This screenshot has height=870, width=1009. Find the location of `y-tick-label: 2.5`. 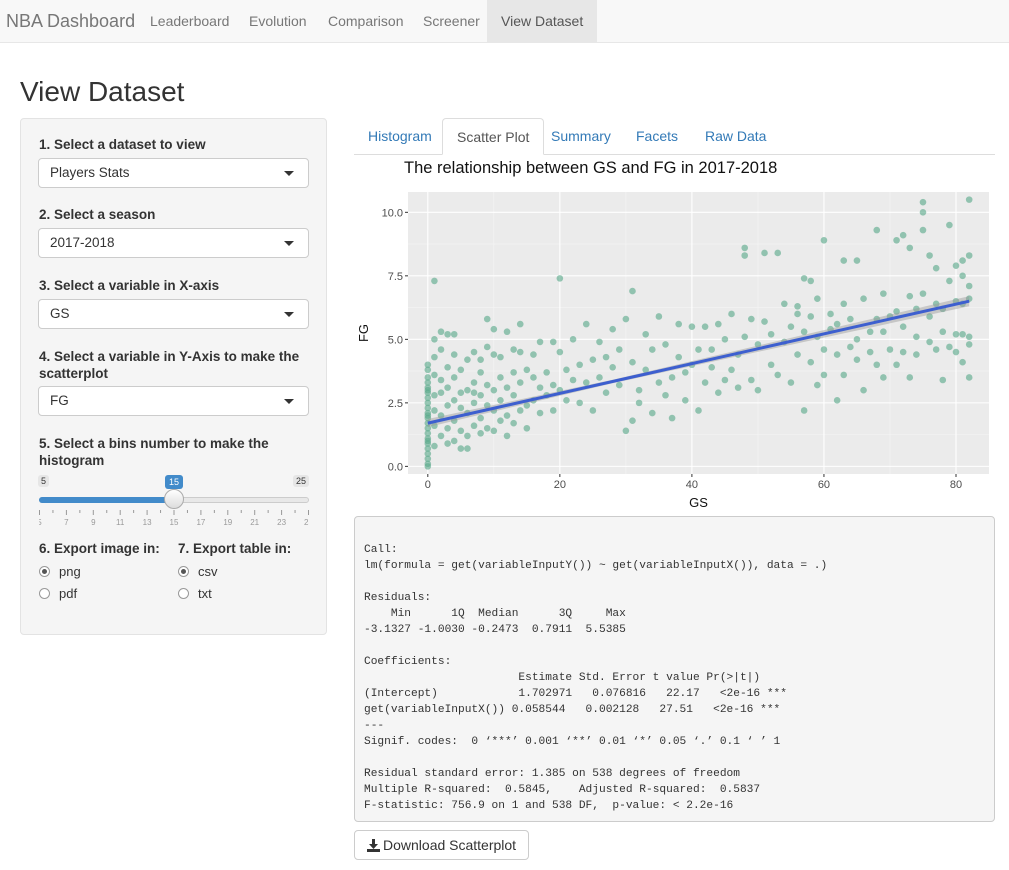

y-tick-label: 2.5 is located at coordinates (395, 404).